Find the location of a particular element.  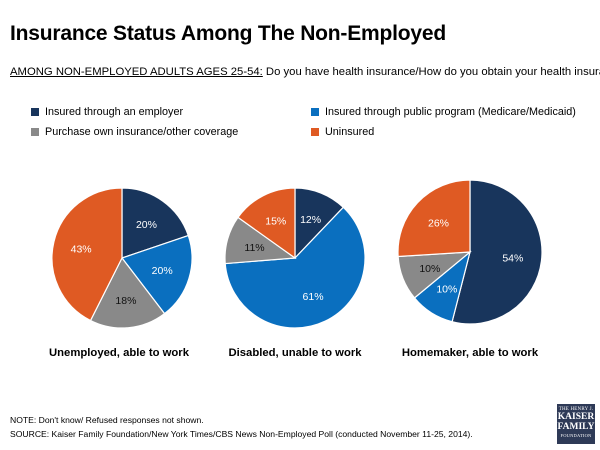

legend-item-employer: Insured through an employer is located at coordinates (107, 112).